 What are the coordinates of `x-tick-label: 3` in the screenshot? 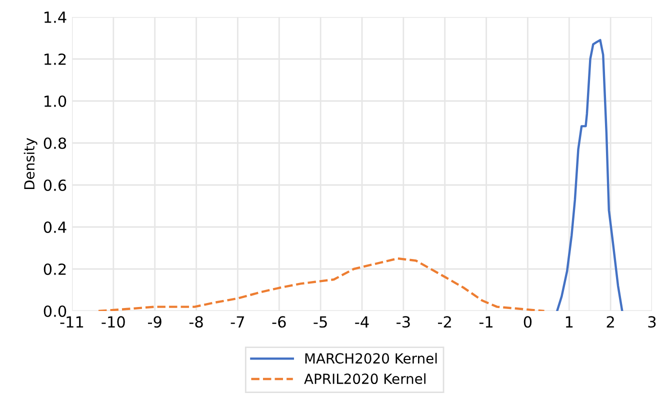 It's located at (652, 322).